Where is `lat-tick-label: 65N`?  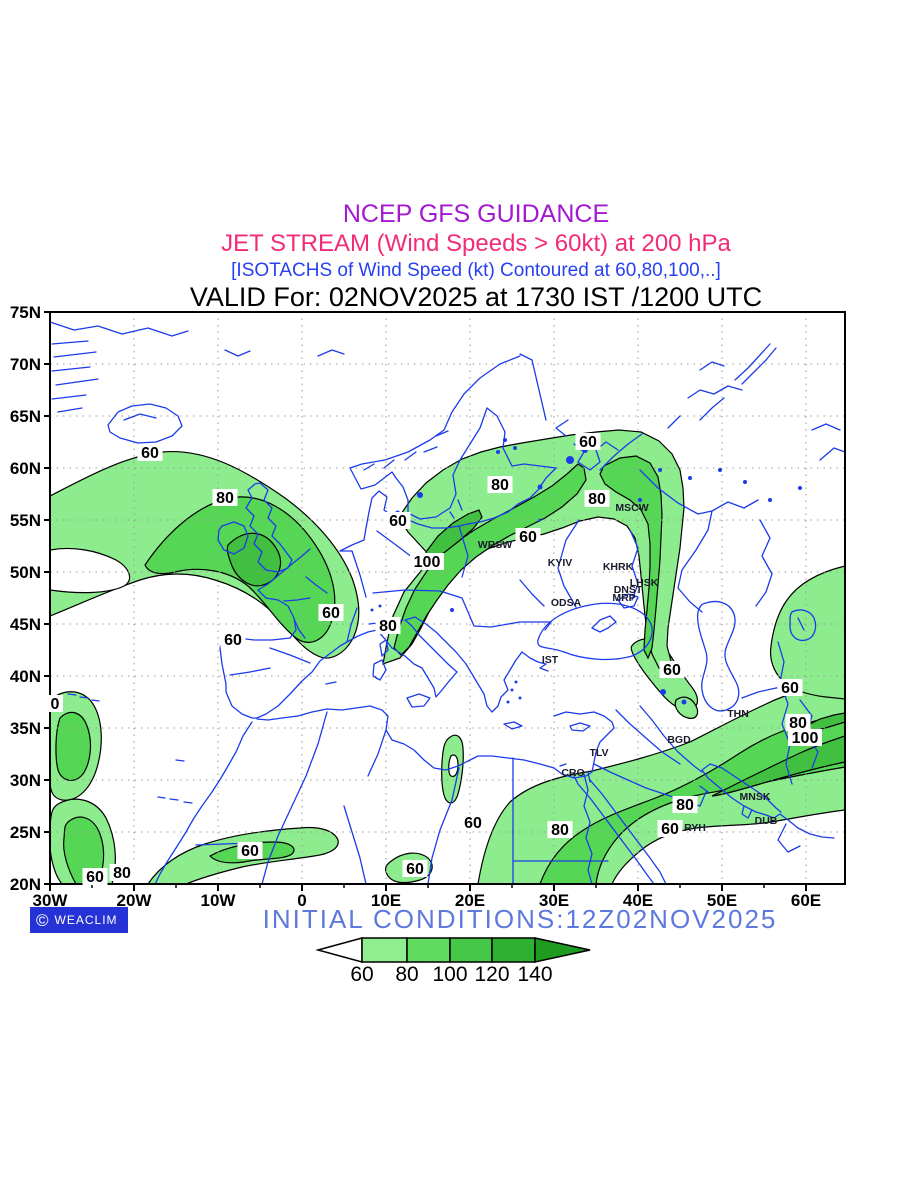 lat-tick-label: 65N is located at coordinates (25, 416).